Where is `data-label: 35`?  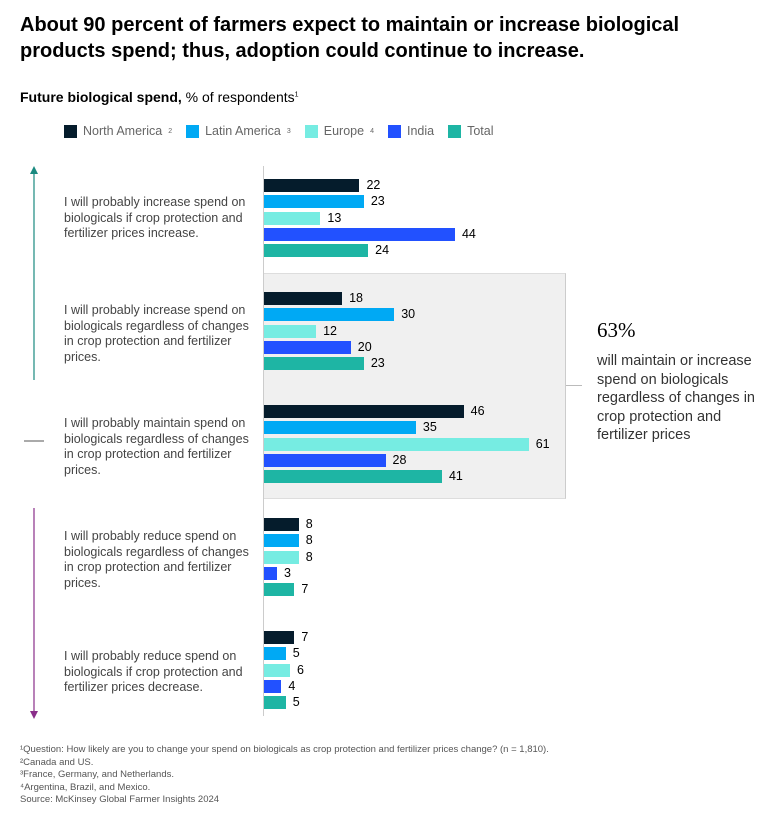
data-label: 35 is located at coordinates (429, 427).